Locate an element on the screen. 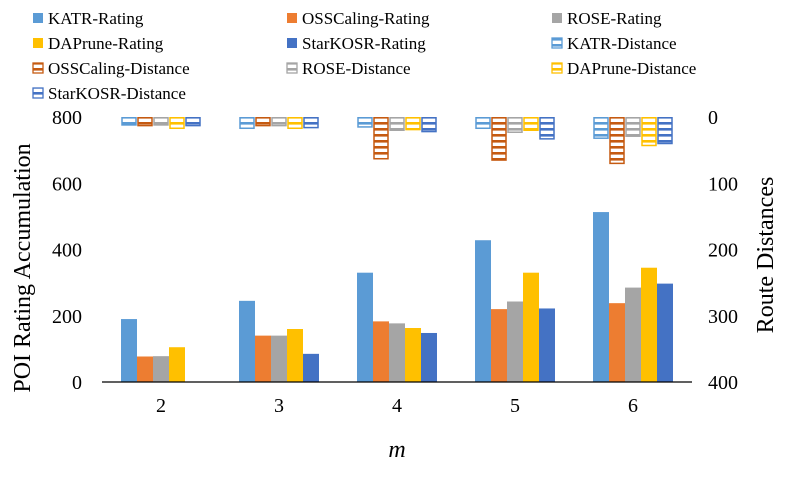 The height and width of the screenshot is (487, 793). left-y-tick-label: 200 is located at coordinates (67, 317).